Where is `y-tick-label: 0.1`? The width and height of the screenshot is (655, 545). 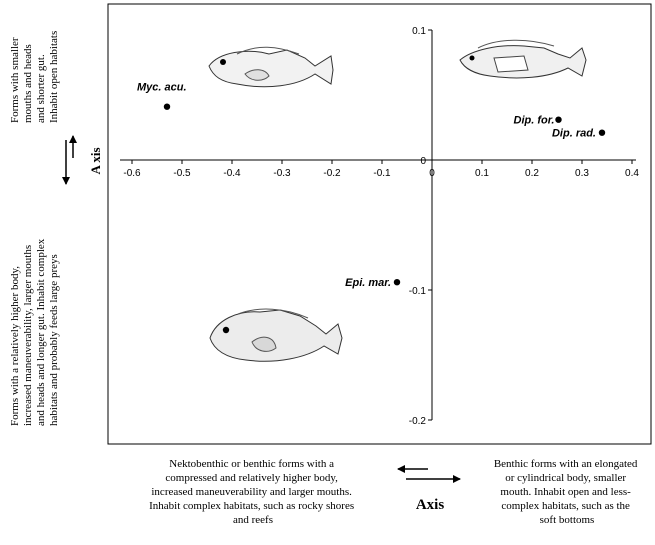 y-tick-label: 0.1 is located at coordinates (419, 31).